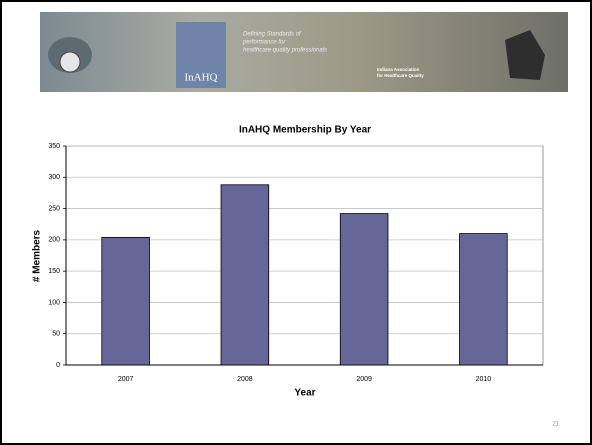 This screenshot has width=592, height=445. Describe the element at coordinates (484, 379) in the screenshot. I see `x-tick-label: 2010` at that location.